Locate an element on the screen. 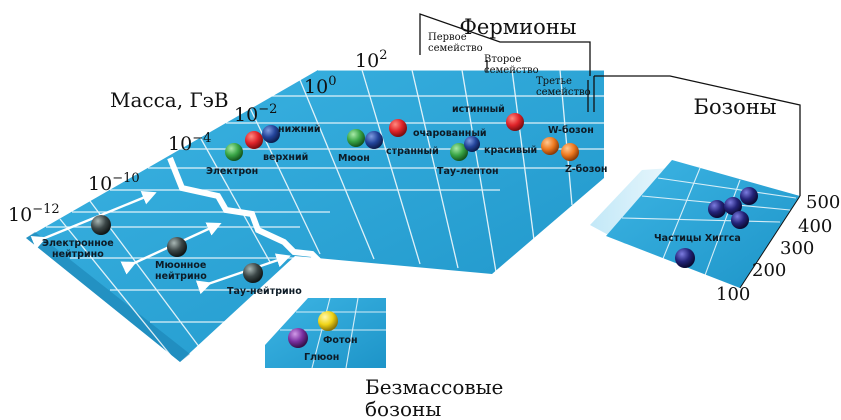  muon-label: Мюон is located at coordinates (354, 158).